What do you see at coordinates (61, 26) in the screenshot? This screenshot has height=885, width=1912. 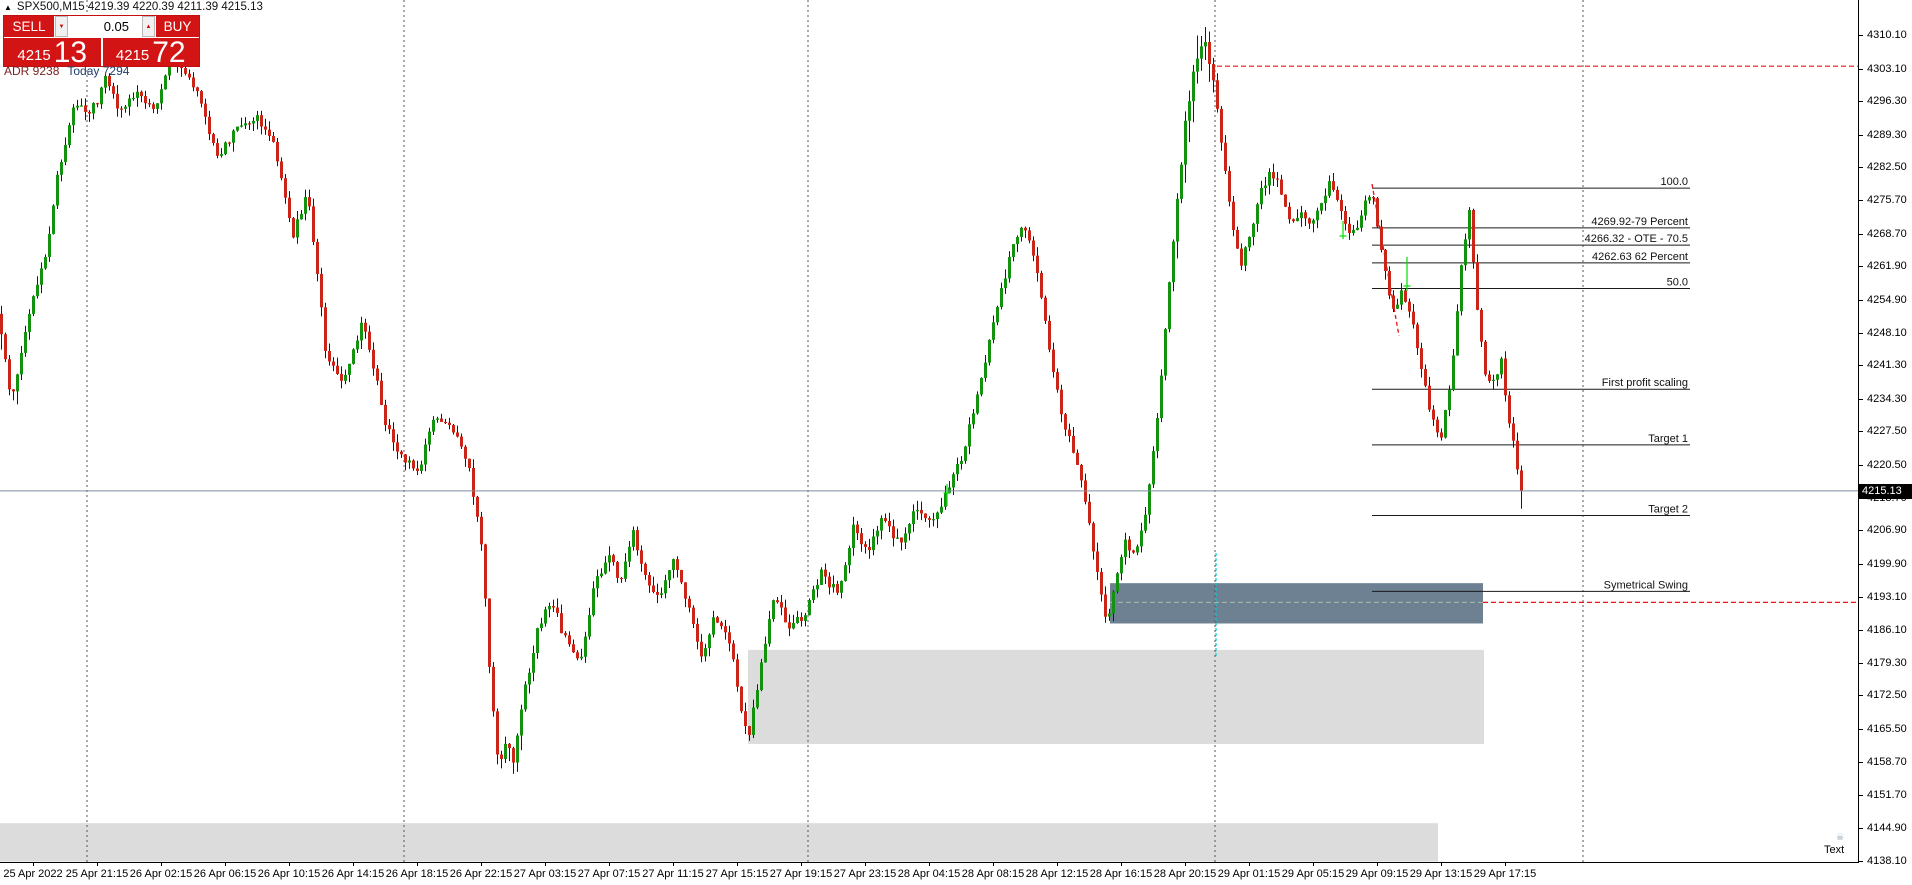 I see `lot-decrease-button: ▼` at bounding box center [61, 26].